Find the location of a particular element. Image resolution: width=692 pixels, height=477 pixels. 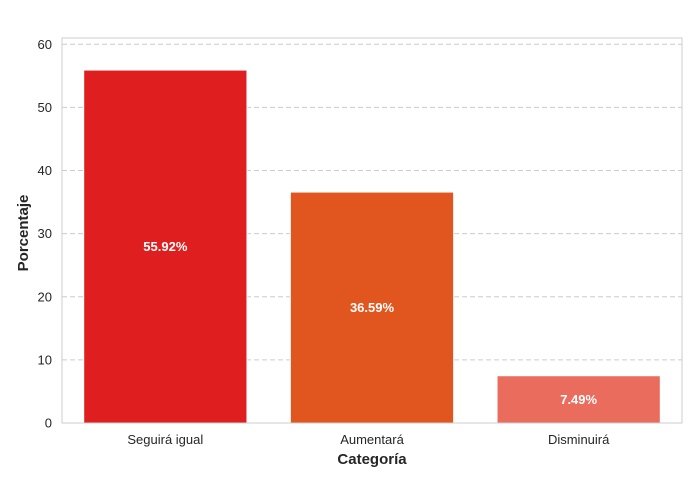

y-tick-layer: 0 10 20 30 40 50 60 is located at coordinates (45, 234).